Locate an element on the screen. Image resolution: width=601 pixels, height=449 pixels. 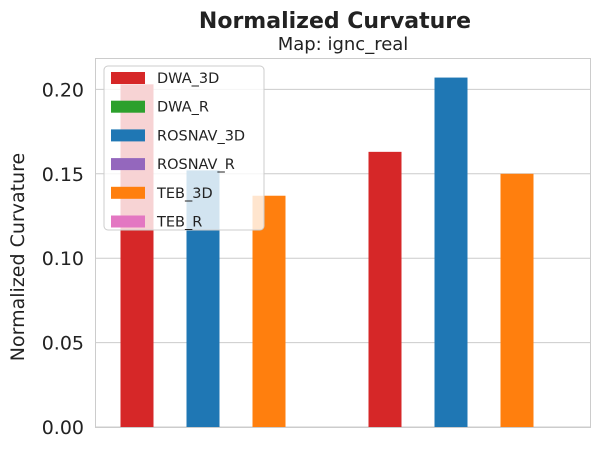
legend: DWA_3D DWA_R ROSNAV_3D ROSNAV_R TEB_3D TEB_R is located at coordinates (184, 148).